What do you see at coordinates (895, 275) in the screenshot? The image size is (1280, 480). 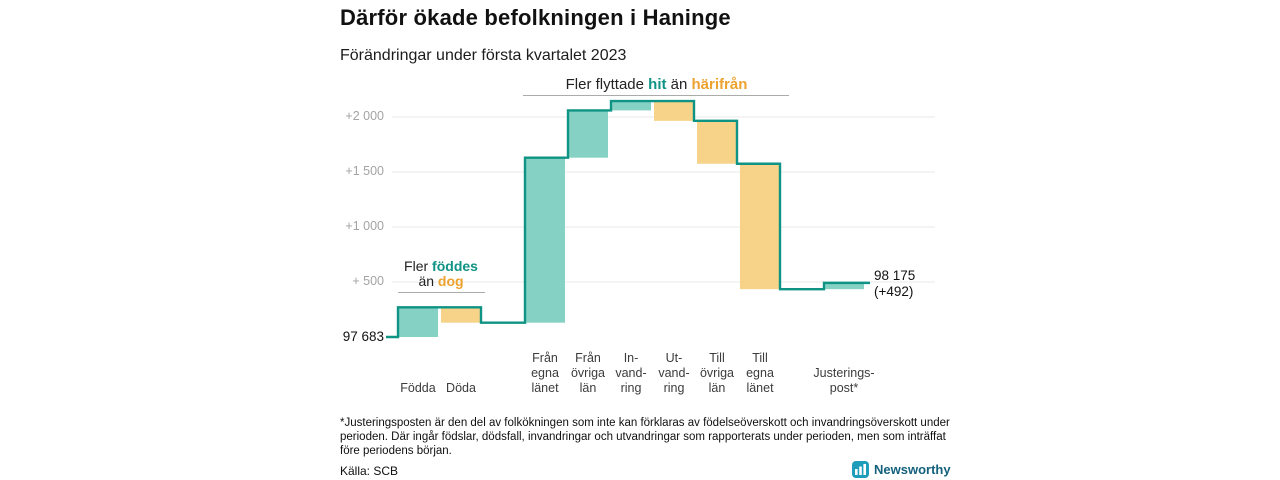 I see `end-value: 98 175` at bounding box center [895, 275].